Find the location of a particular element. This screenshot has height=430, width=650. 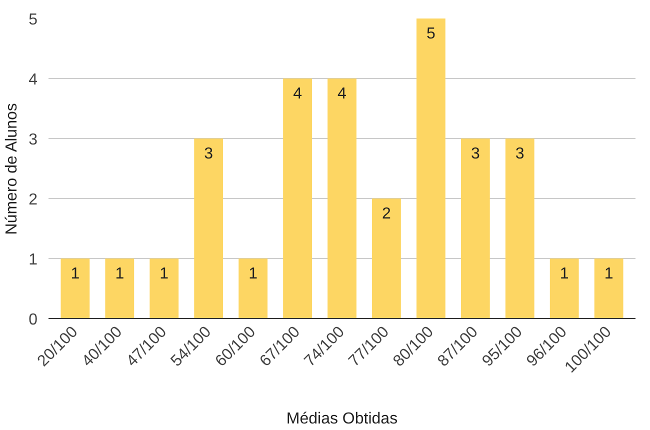

y-tick-label: 5 is located at coordinates (33, 20).